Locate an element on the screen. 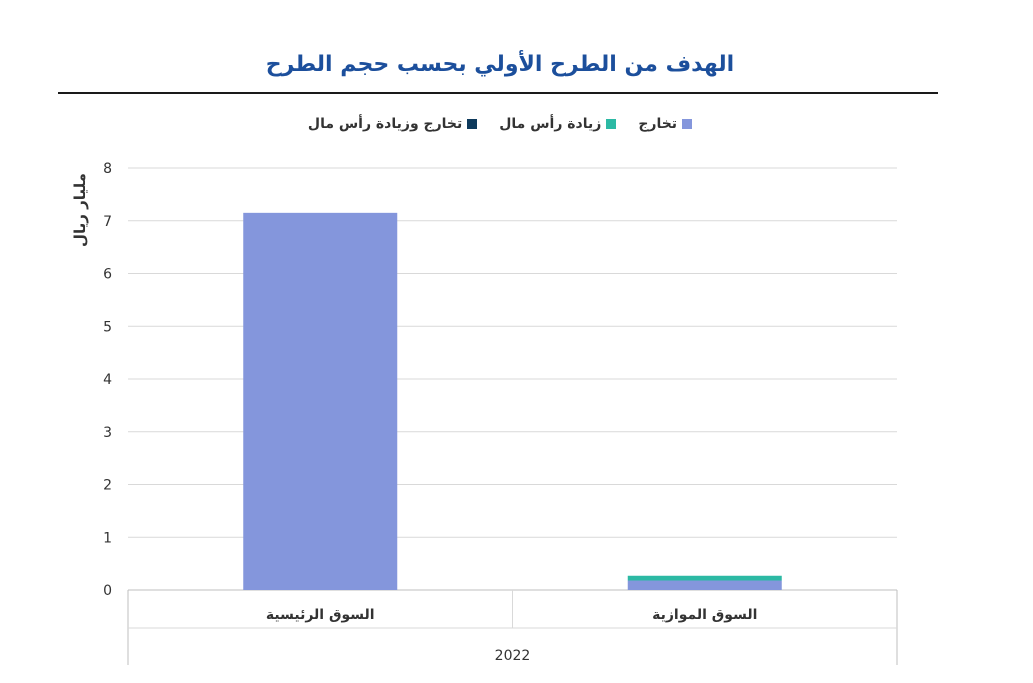 Image resolution: width=1033 pixels, height=683 pixels. legend-label-capital-increase: زيادة رأس مال is located at coordinates (550, 124).